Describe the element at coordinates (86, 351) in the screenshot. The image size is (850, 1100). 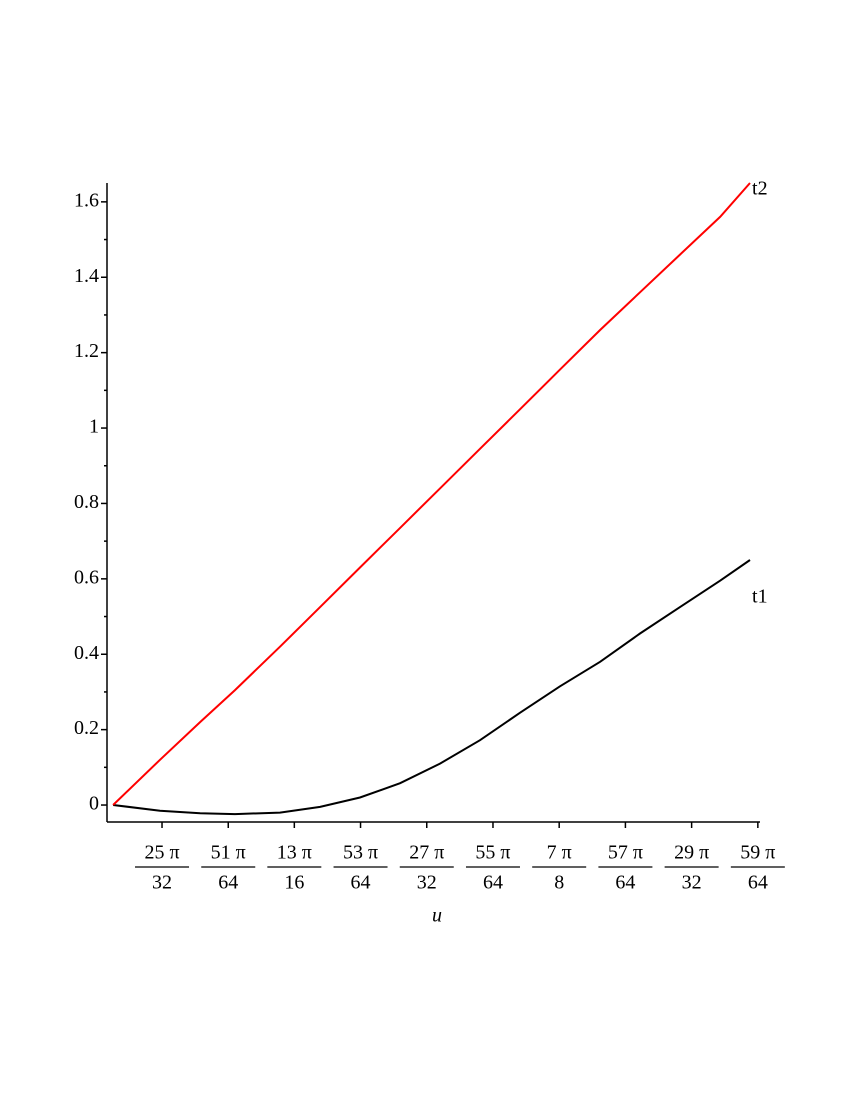
I see `y-tick-label: 1.2` at that location.